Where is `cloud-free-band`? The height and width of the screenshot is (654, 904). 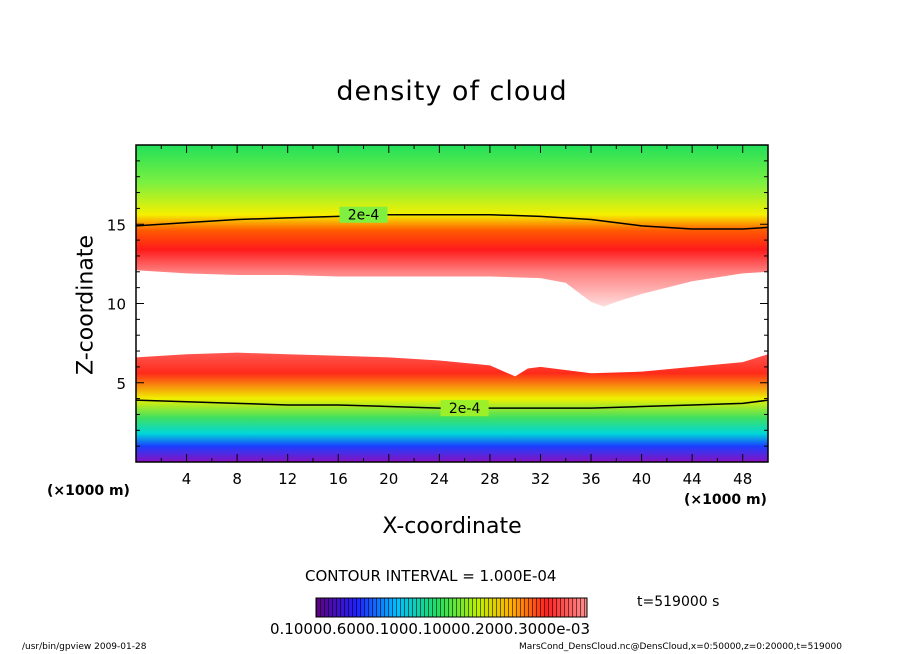 cloud-free-band is located at coordinates (452, 323).